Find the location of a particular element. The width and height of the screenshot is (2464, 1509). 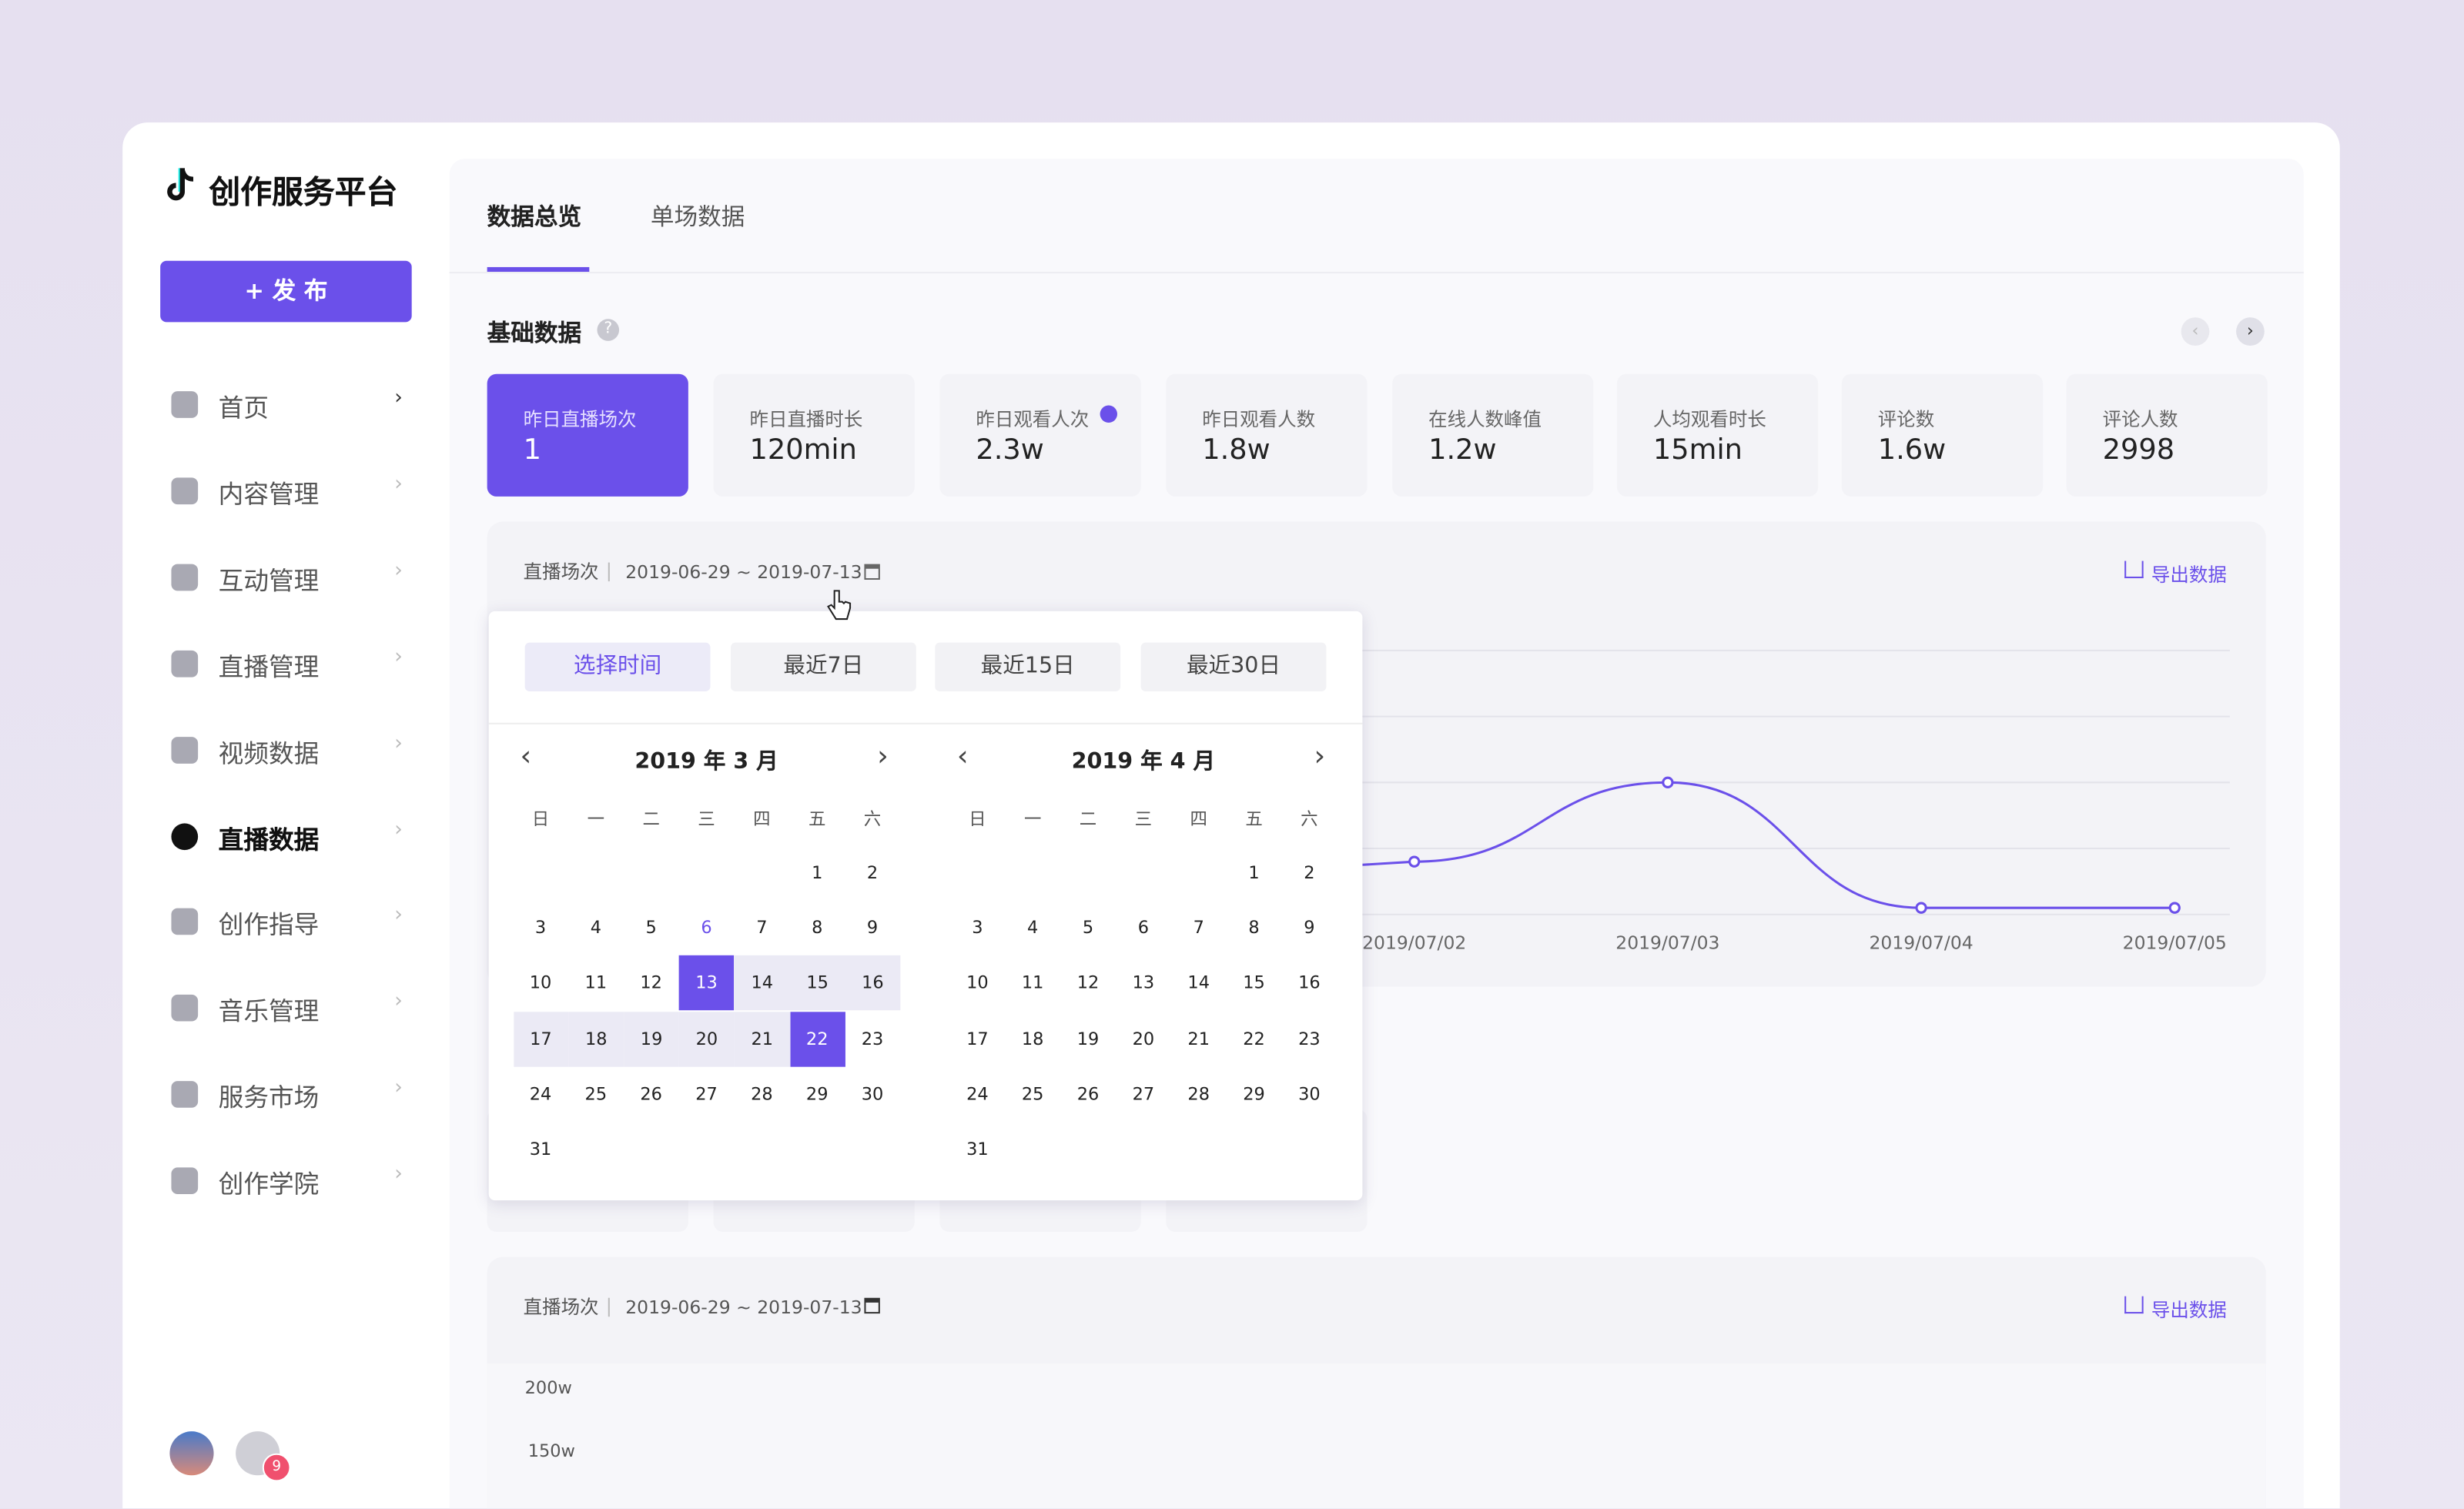

day-cell: 26 is located at coordinates (651, 1094).